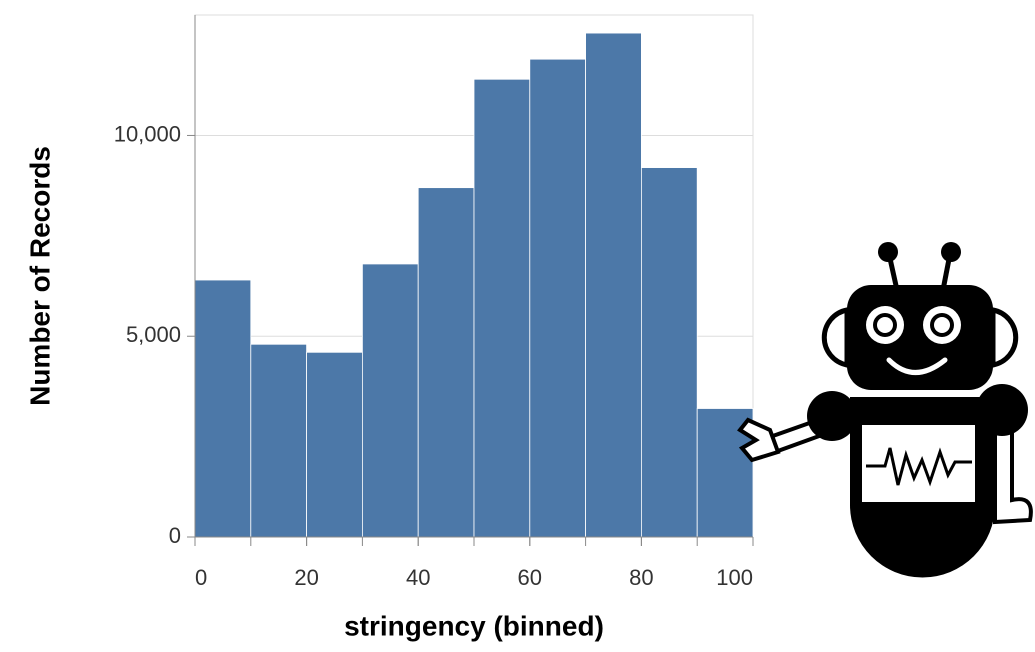 The image size is (1035, 652). What do you see at coordinates (201, 577) in the screenshot?
I see `x-tick-label: 0` at bounding box center [201, 577].